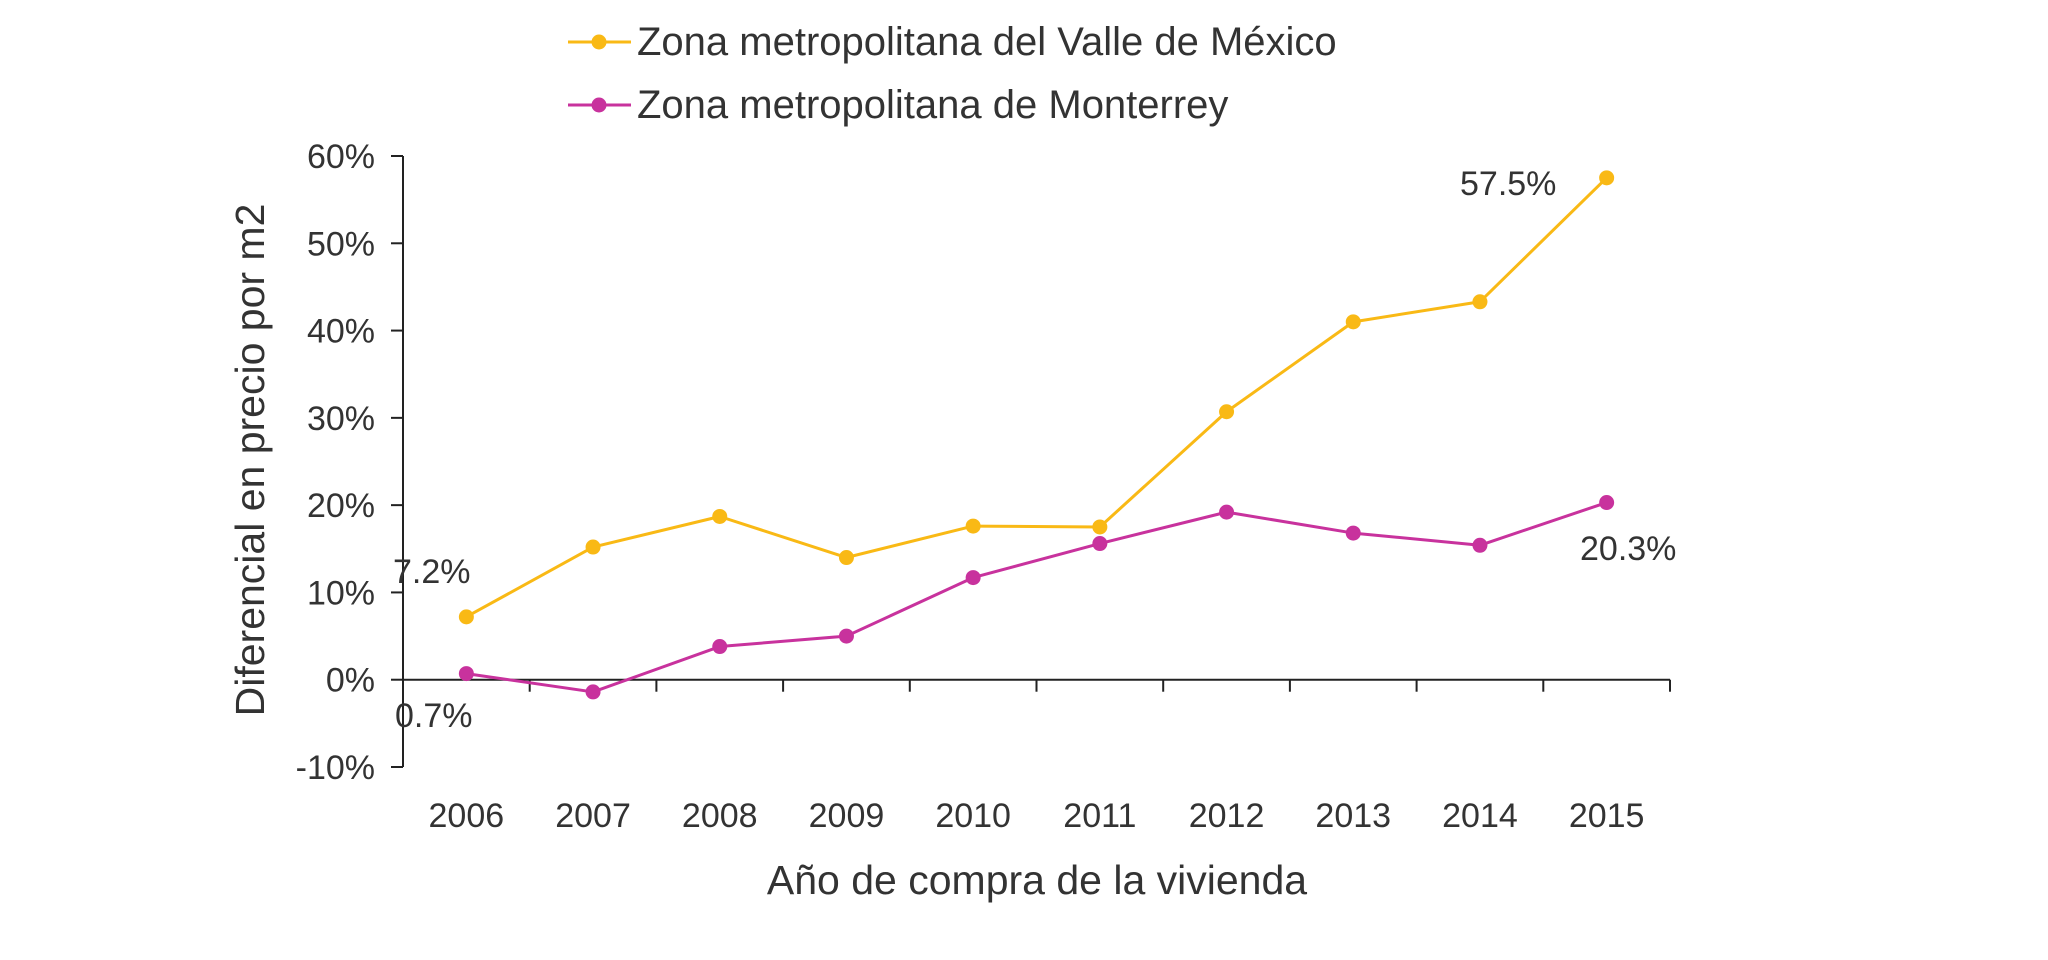 This screenshot has width=2048, height=960. Describe the element at coordinates (599, 42) in the screenshot. I see `legend-marker-valle-de-mexico` at that location.